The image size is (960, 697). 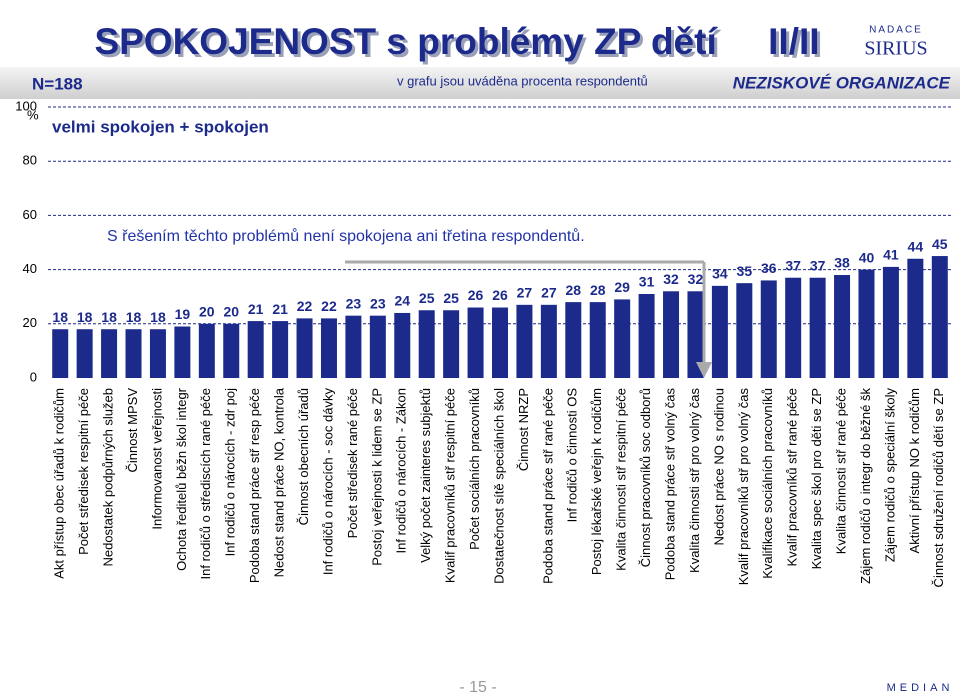 I want to click on value-label: 35, so click(x=745, y=271).